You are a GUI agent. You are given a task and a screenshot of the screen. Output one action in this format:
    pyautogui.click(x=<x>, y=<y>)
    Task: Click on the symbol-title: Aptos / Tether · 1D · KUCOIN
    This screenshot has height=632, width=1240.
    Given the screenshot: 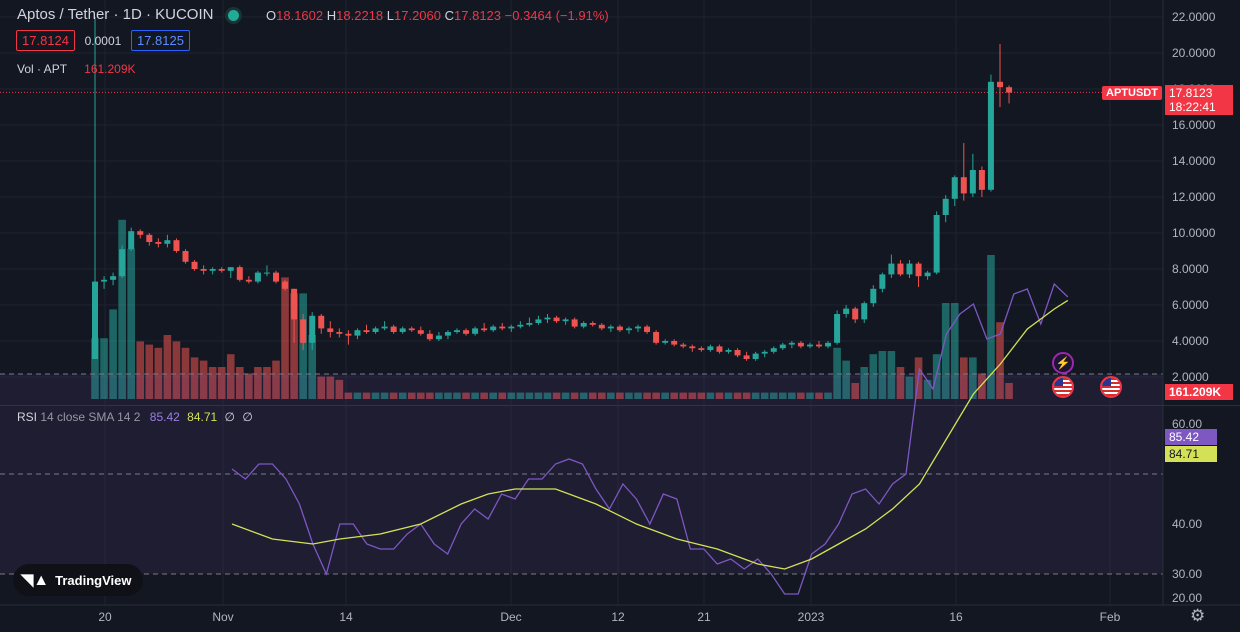 What is the action you would take?
    pyautogui.click(x=115, y=14)
    